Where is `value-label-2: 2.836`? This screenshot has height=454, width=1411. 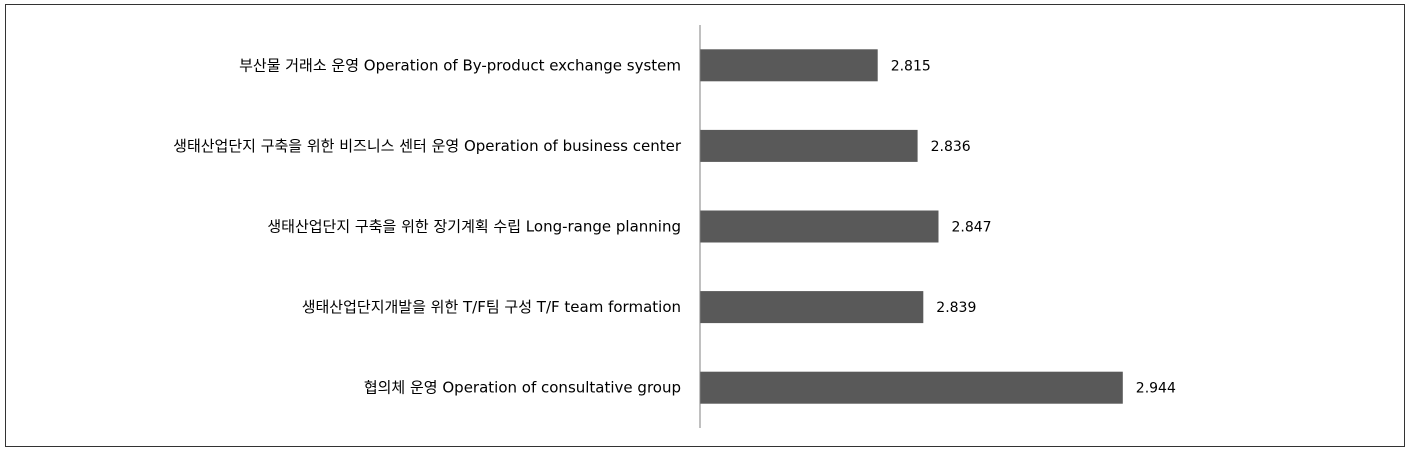 value-label-2: 2.836 is located at coordinates (951, 147).